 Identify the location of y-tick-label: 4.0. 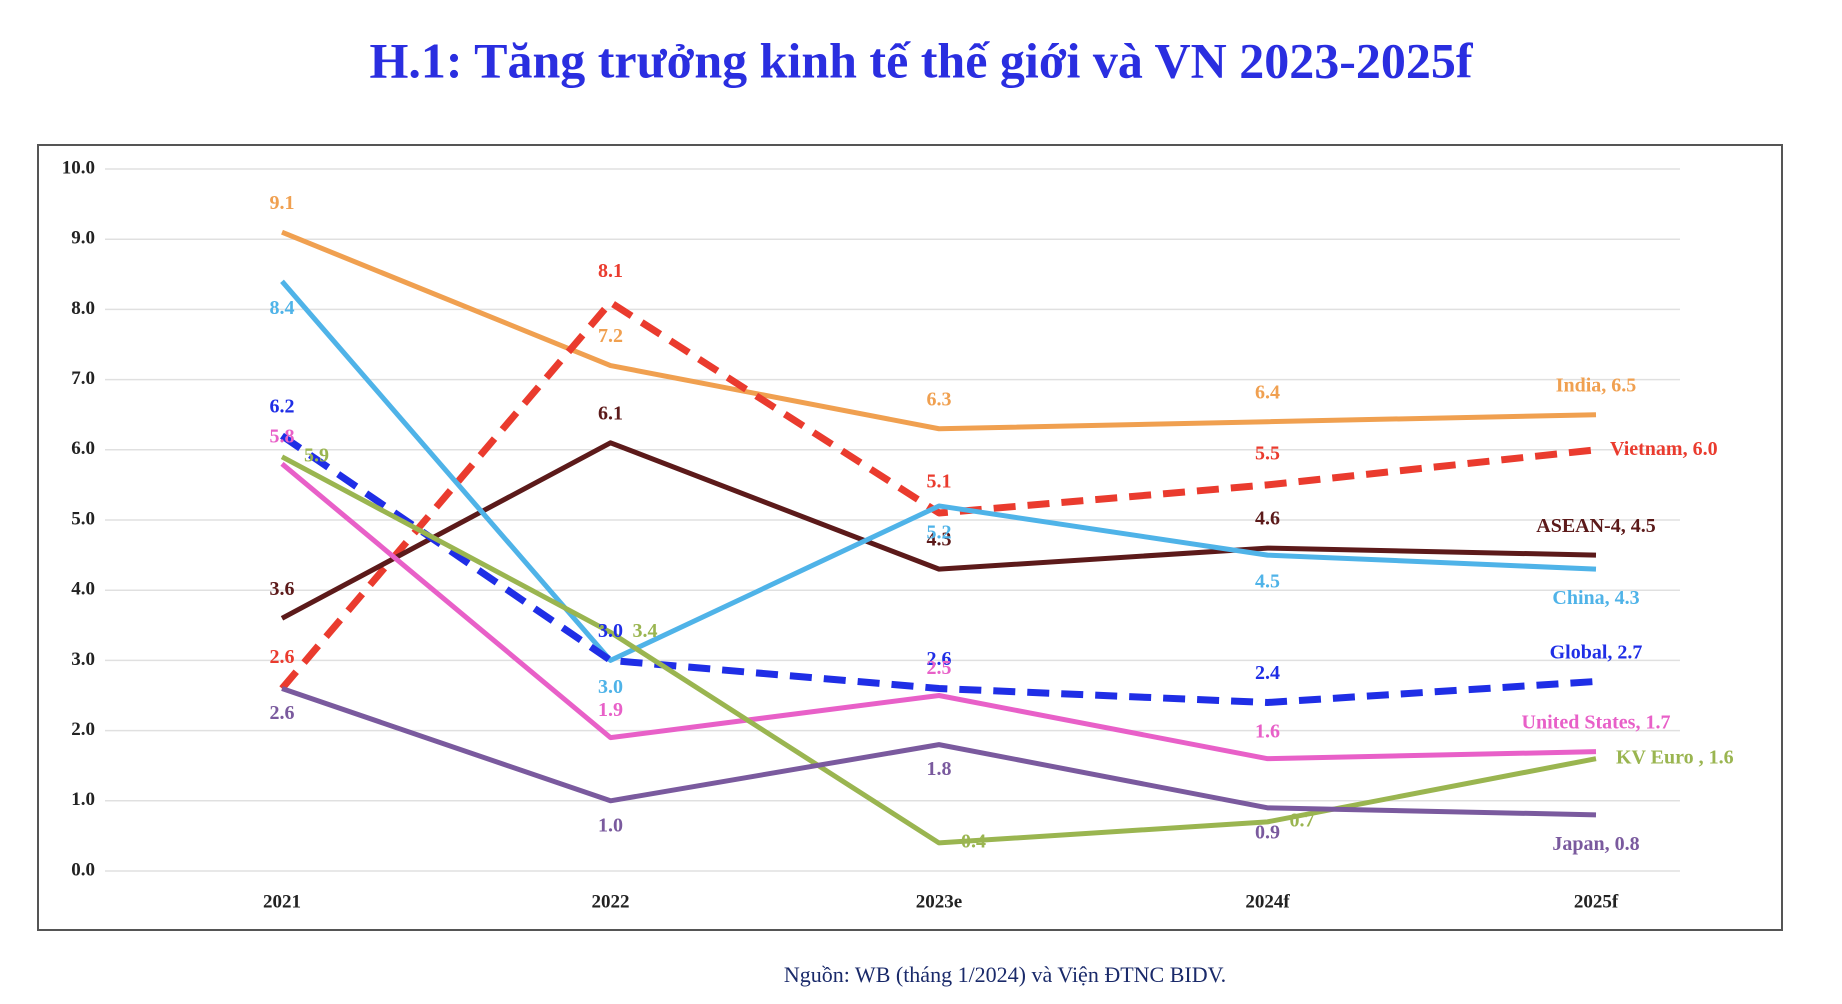
(83, 589).